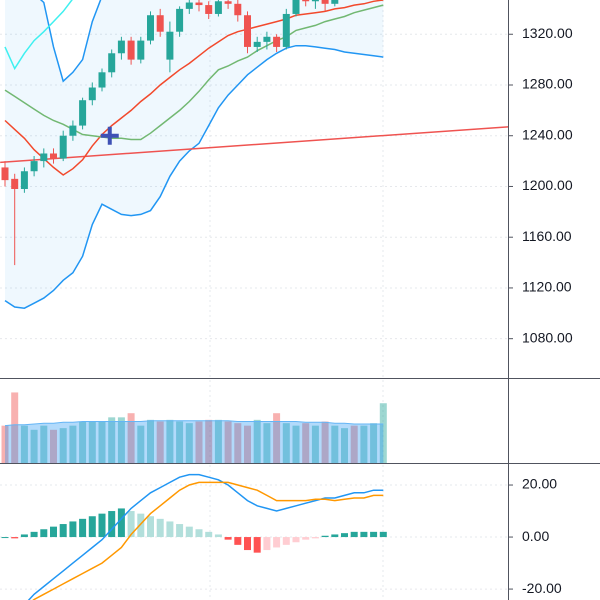 The image size is (600, 600). I want to click on y-tick-label: 1320.00, so click(547, 33).